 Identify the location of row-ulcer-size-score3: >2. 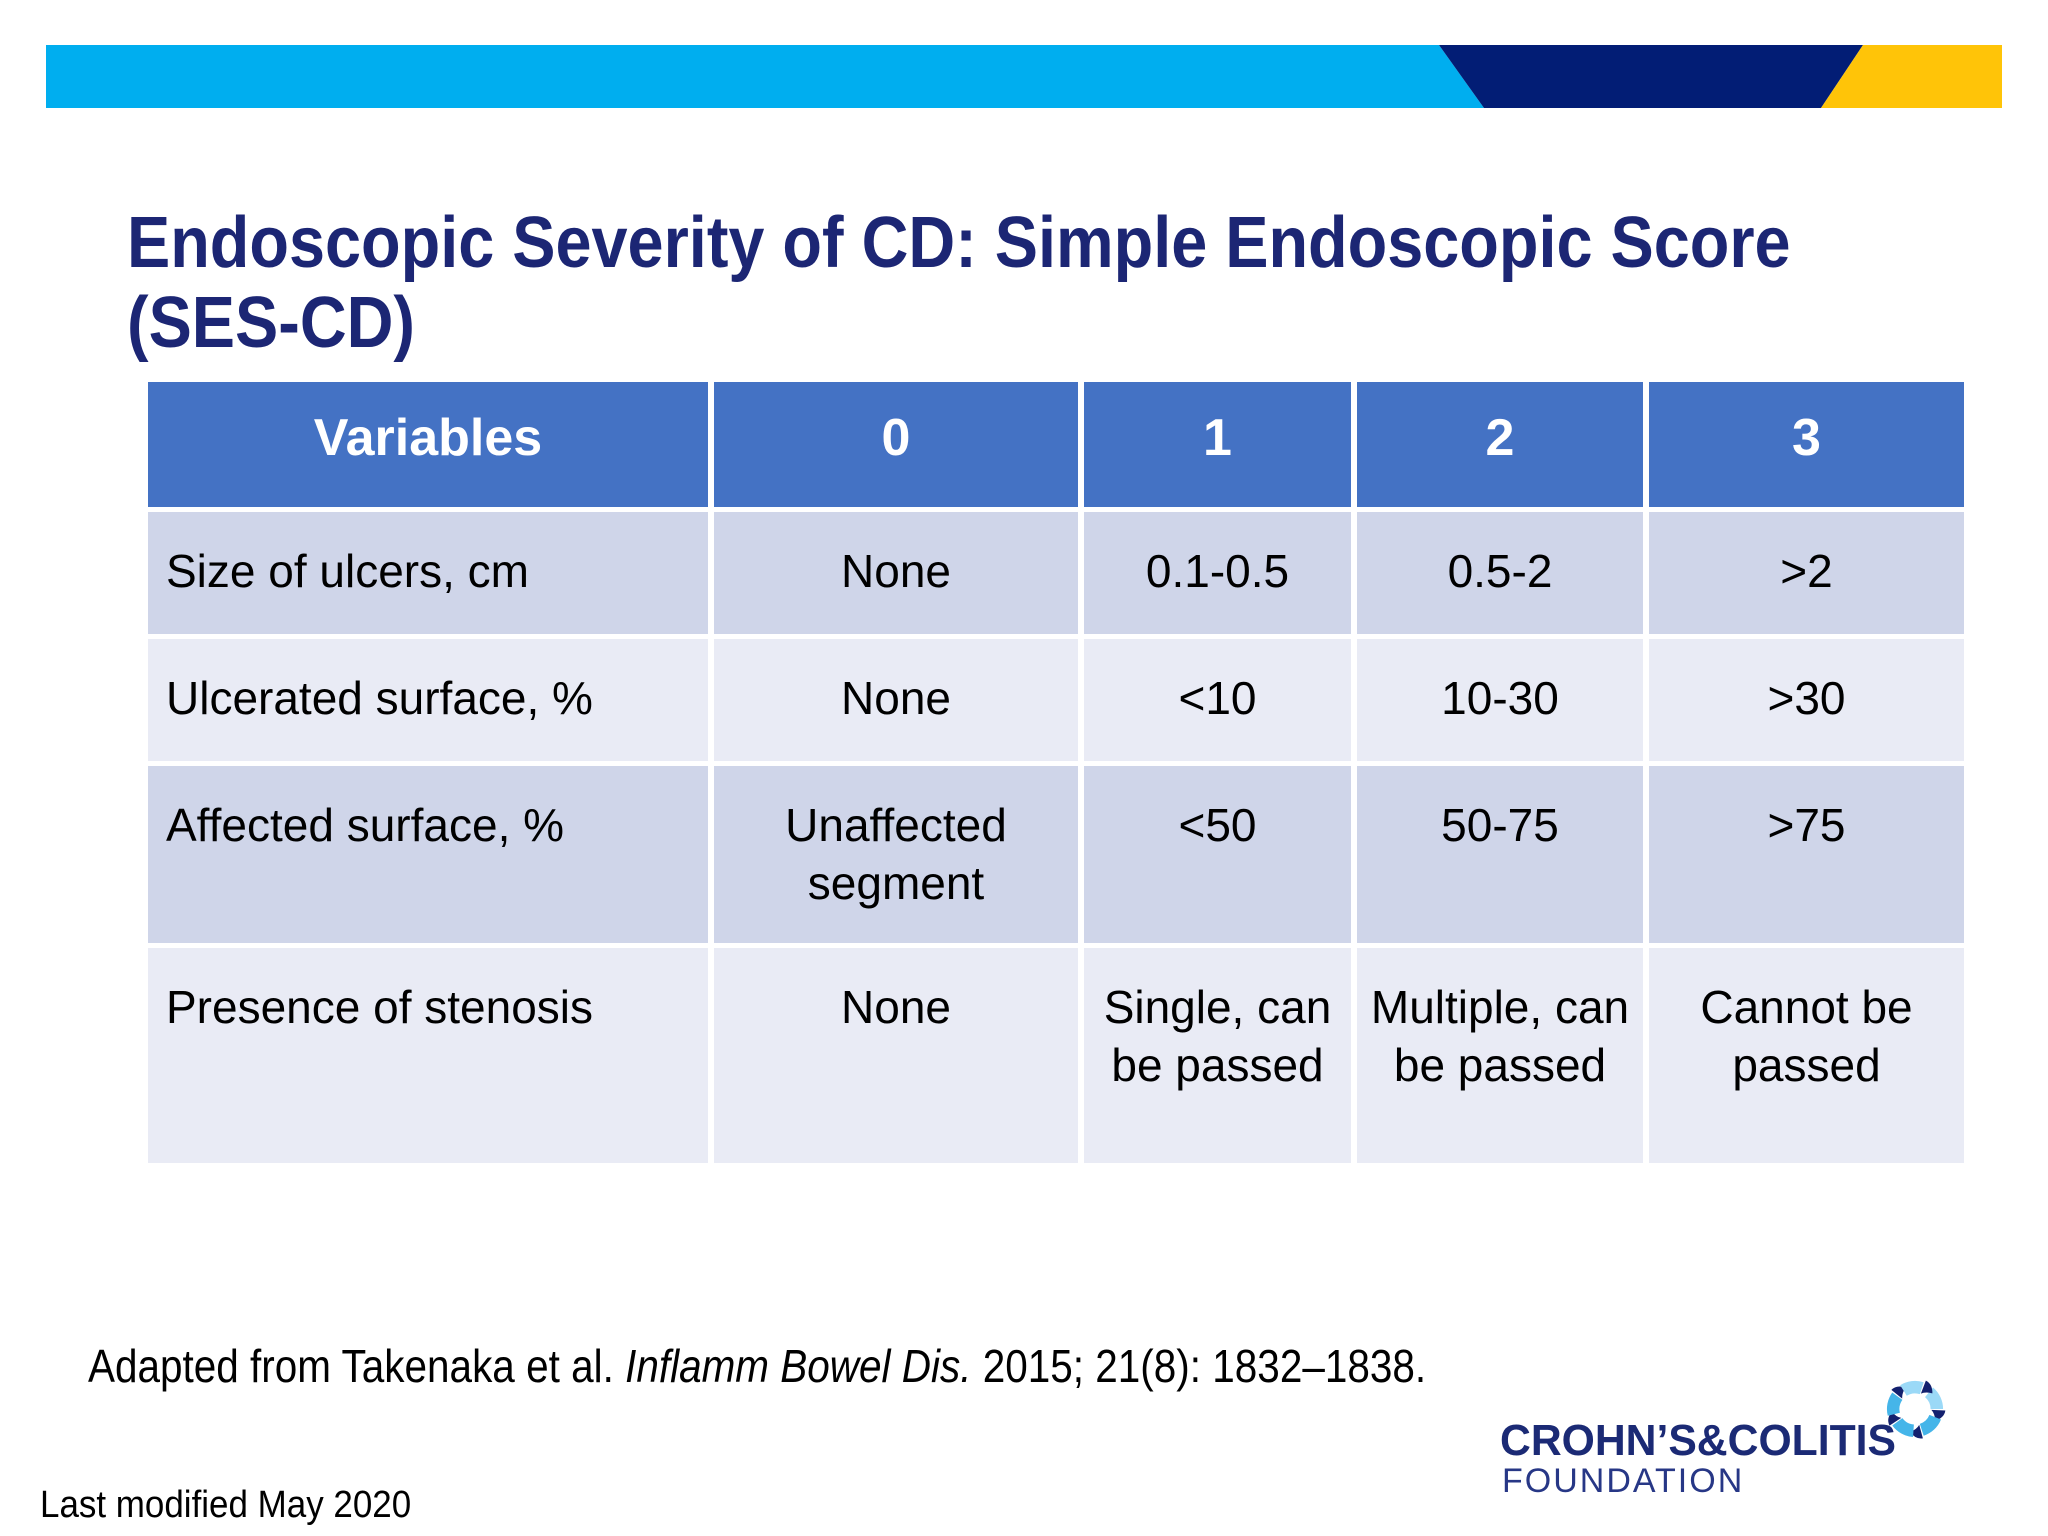
(1806, 573).